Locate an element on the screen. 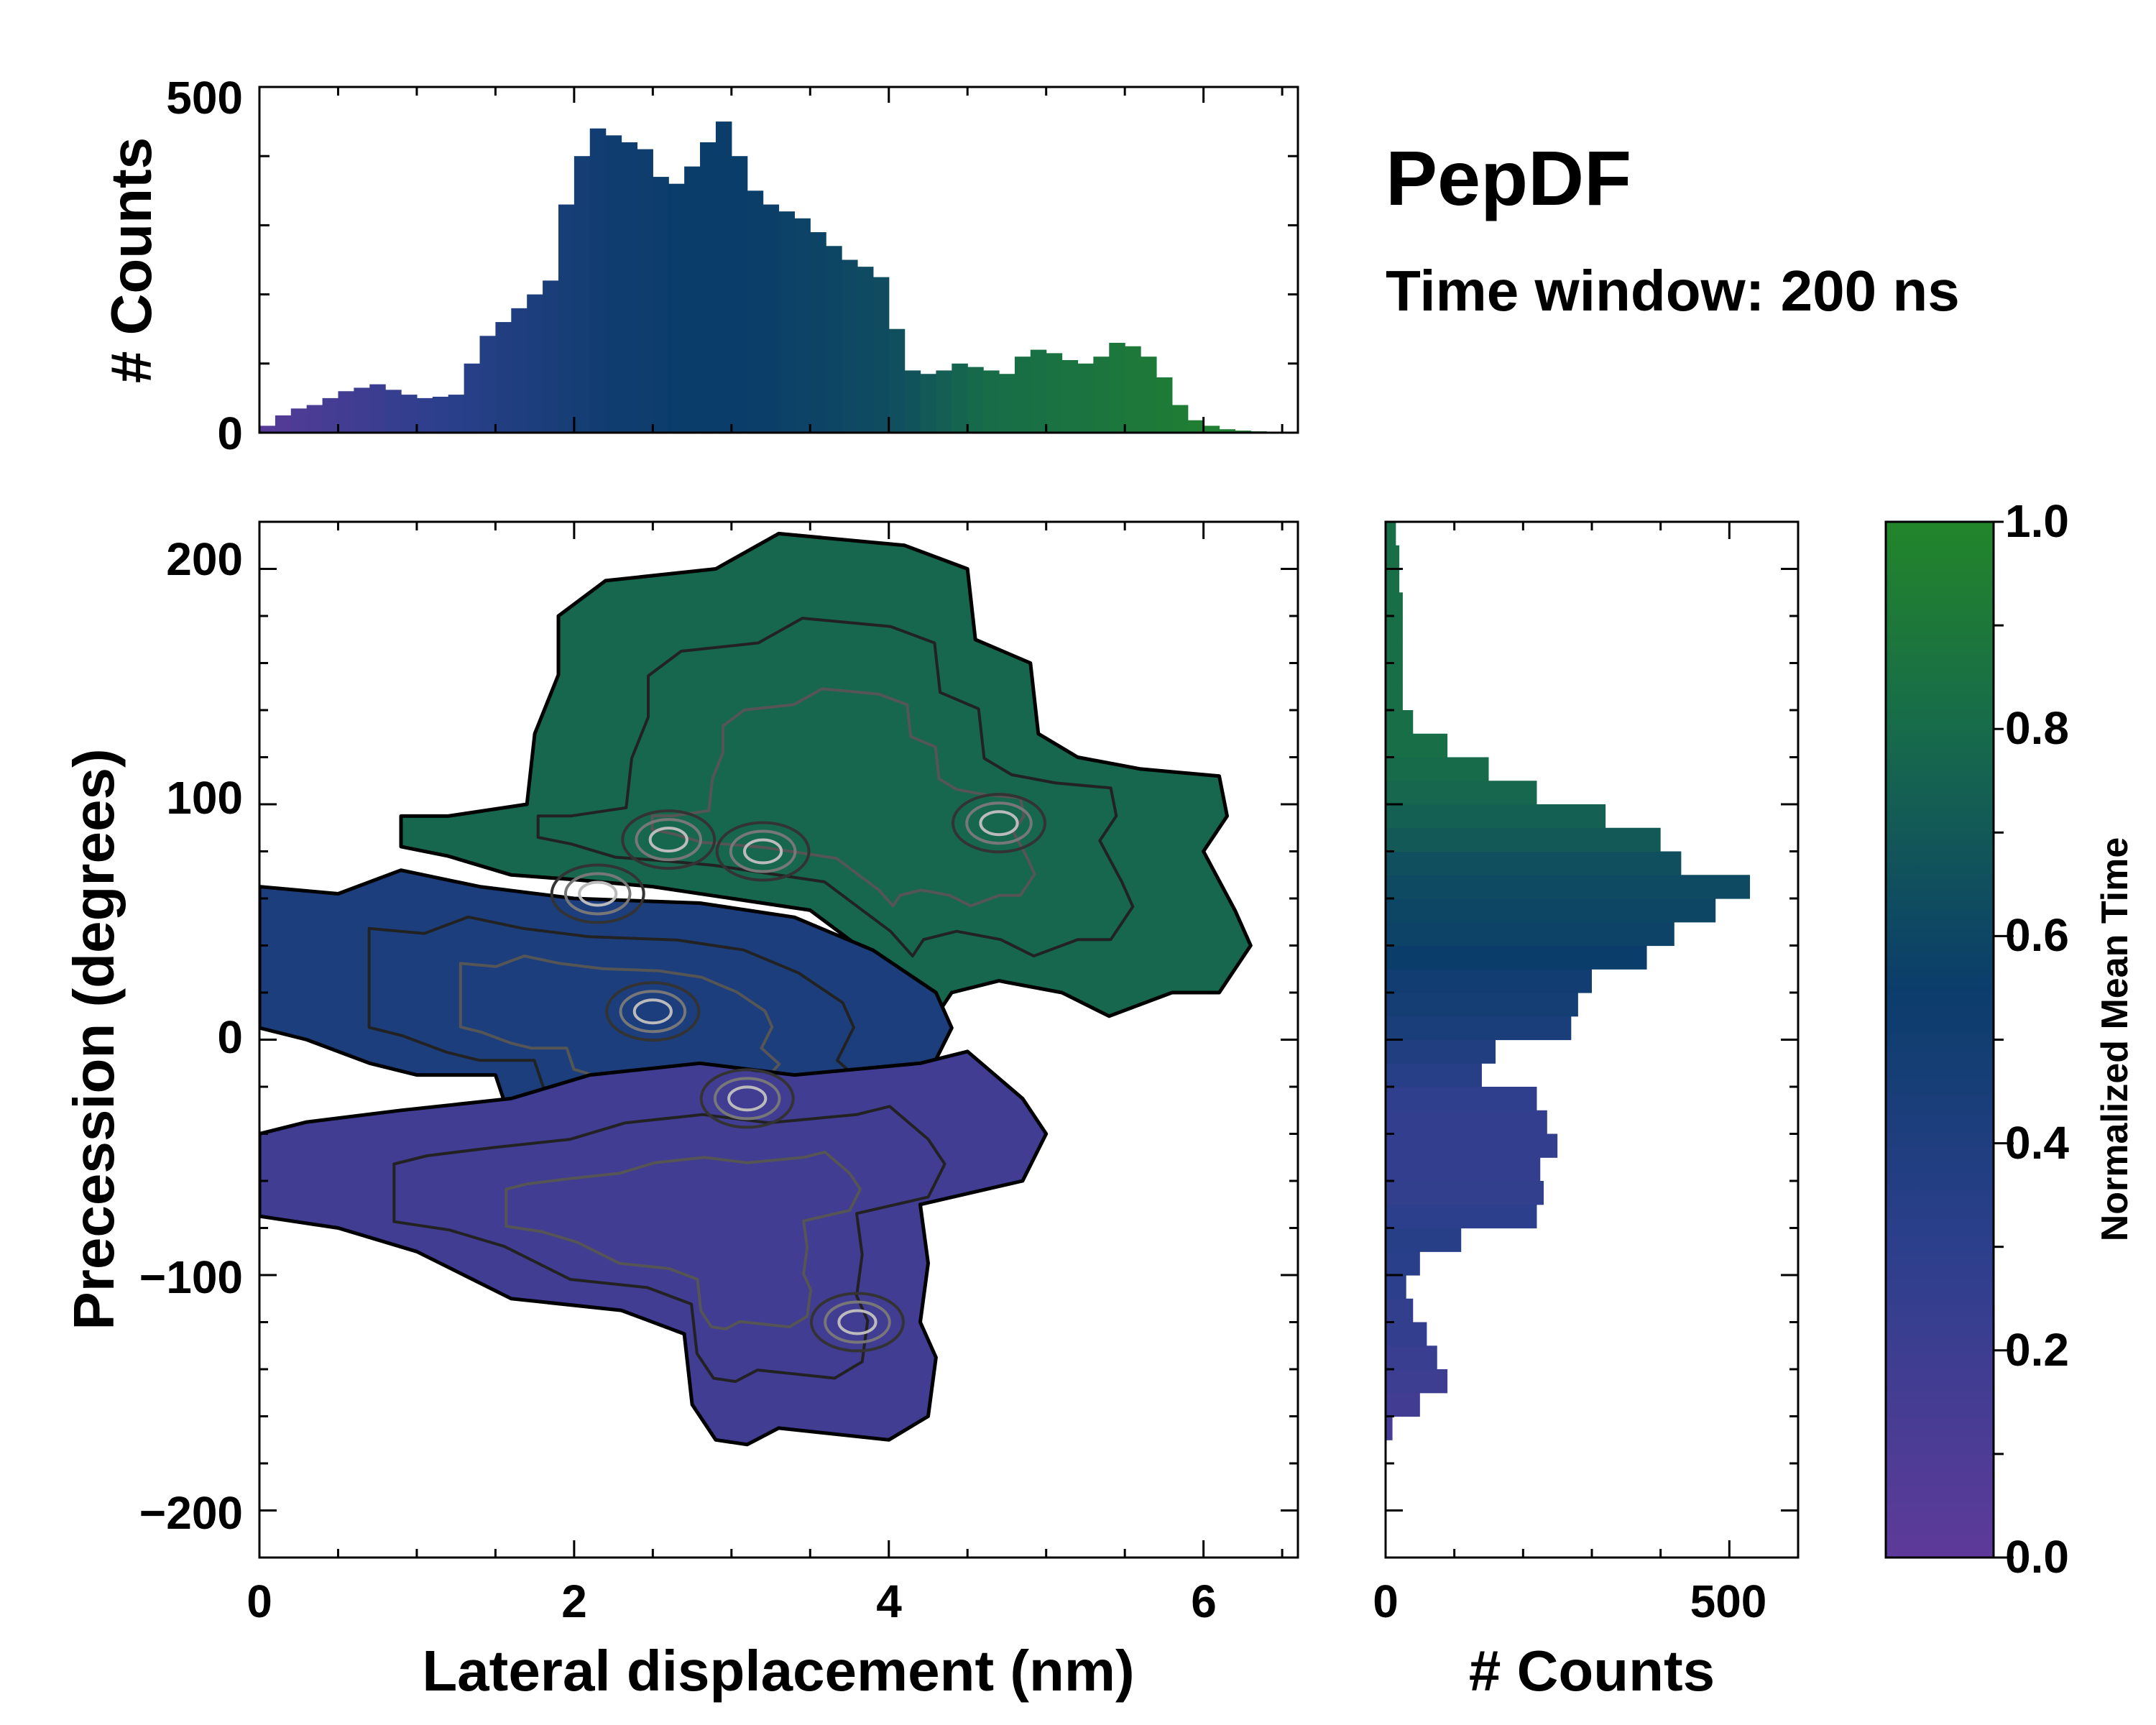  colorbar-tick-0: 0.0 is located at coordinates (2037, 1557).